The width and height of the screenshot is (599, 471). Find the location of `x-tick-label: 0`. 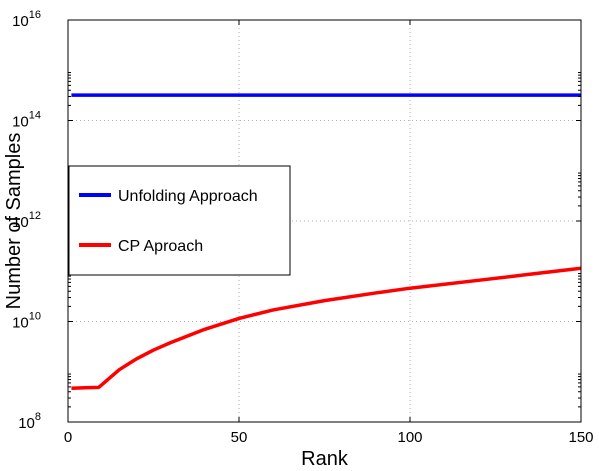

x-tick-label: 0 is located at coordinates (68, 437).